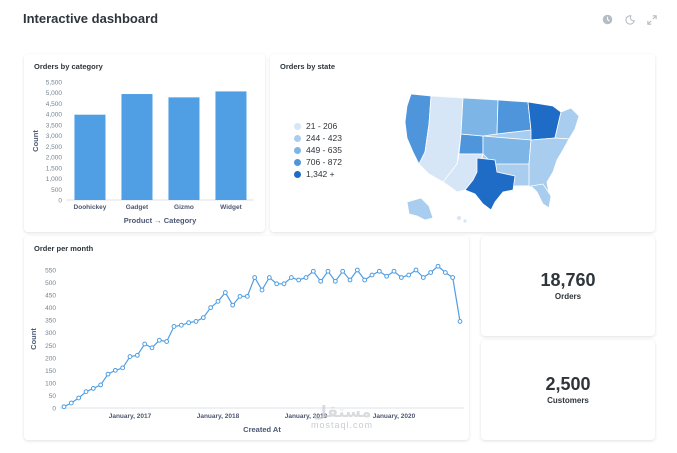 Image resolution: width=677 pixels, height=453 pixels. What do you see at coordinates (324, 138) in the screenshot?
I see `legend-label: 244 - 423` at bounding box center [324, 138].